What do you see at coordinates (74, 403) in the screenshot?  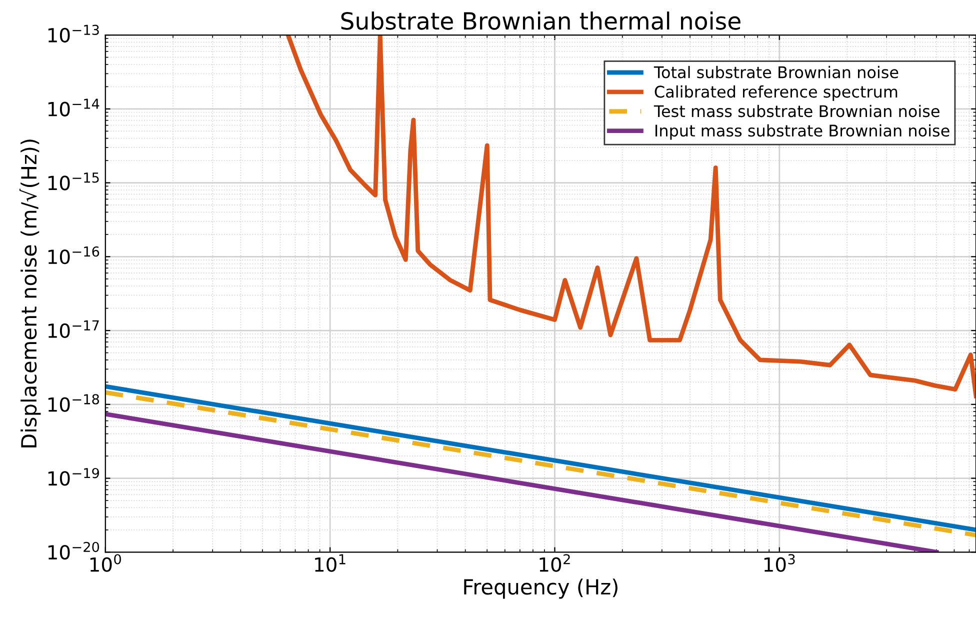 I see `y-tick-label: 10$^{−18}$` at bounding box center [74, 403].